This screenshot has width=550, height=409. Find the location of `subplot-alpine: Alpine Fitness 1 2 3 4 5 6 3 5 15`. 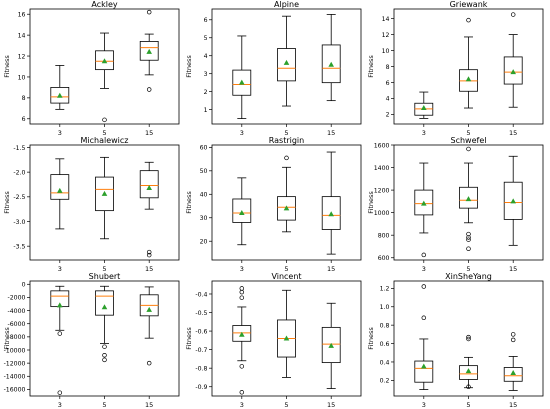

subplot-alpine: Alpine Fitness 1 2 3 4 5 6 3 5 15 is located at coordinates (273, 68).